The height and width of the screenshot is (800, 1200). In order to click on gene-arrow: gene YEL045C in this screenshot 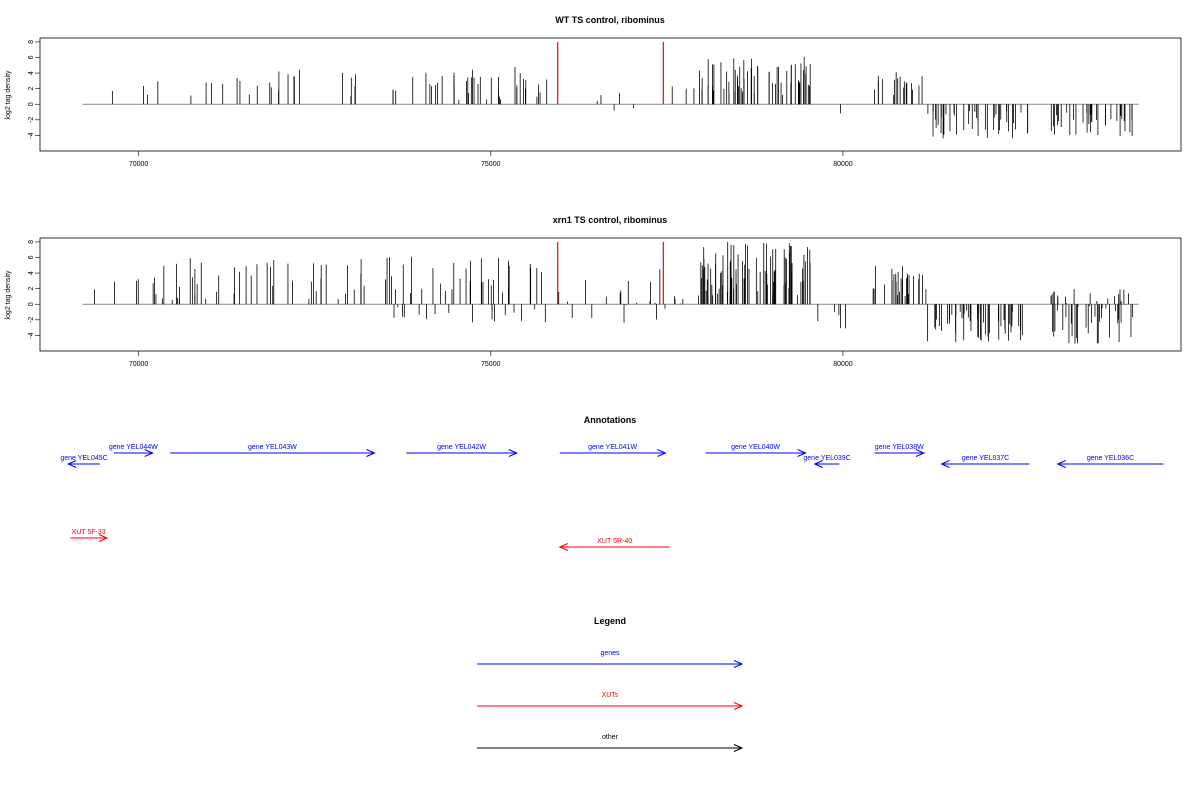, I will do `click(84, 461)`.